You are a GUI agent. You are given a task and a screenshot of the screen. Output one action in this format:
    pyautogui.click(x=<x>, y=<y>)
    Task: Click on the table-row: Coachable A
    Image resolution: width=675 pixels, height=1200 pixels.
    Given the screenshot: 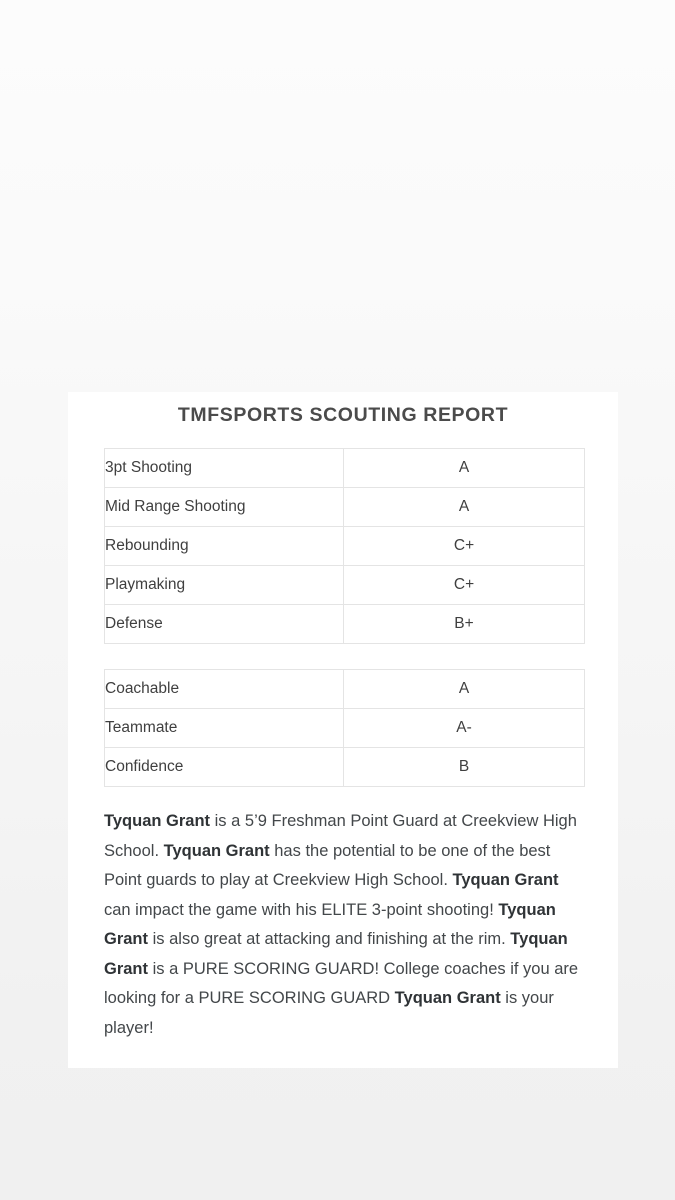 What is the action you would take?
    pyautogui.click(x=344, y=689)
    